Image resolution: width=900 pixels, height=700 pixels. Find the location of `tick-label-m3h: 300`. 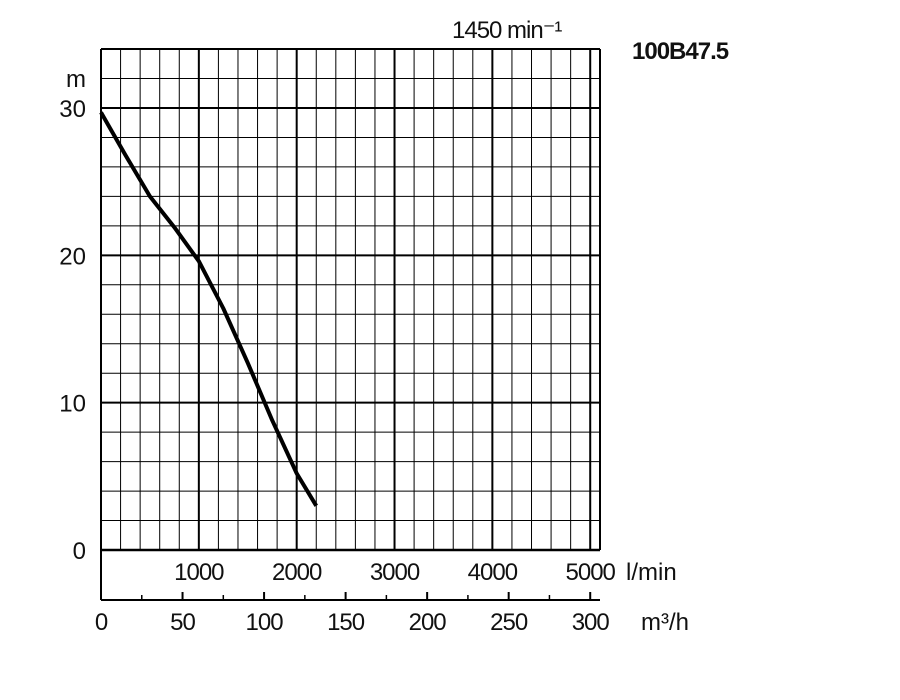

tick-label-m3h: 300 is located at coordinates (591, 622).